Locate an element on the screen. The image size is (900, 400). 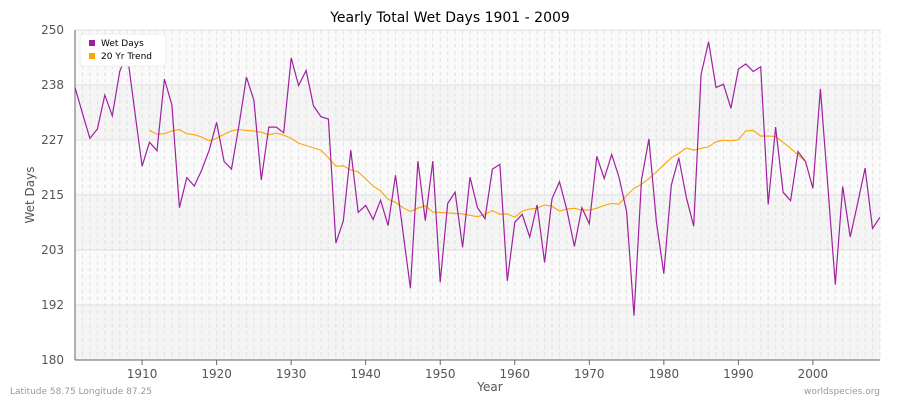
x-tick-label: 1910 is located at coordinates (142, 374).